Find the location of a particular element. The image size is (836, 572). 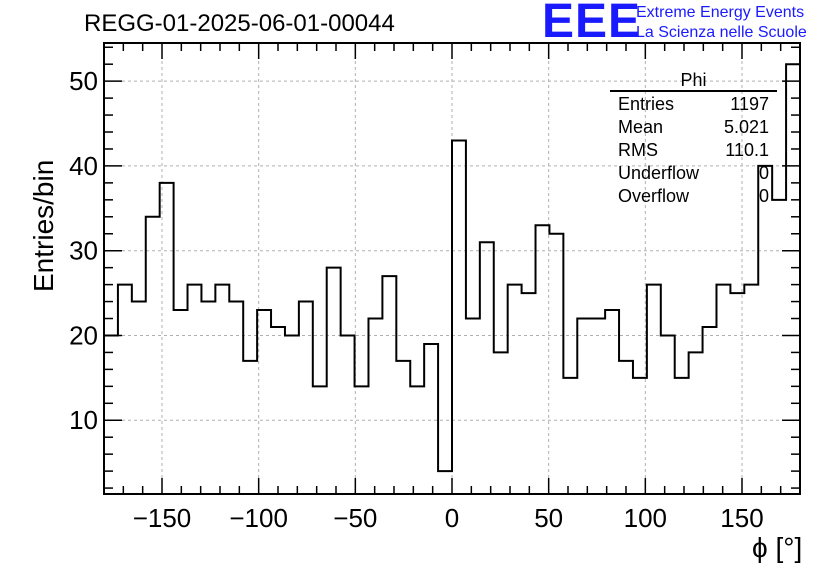

stats-row-rms: RMS 110.1 is located at coordinates (693, 150).